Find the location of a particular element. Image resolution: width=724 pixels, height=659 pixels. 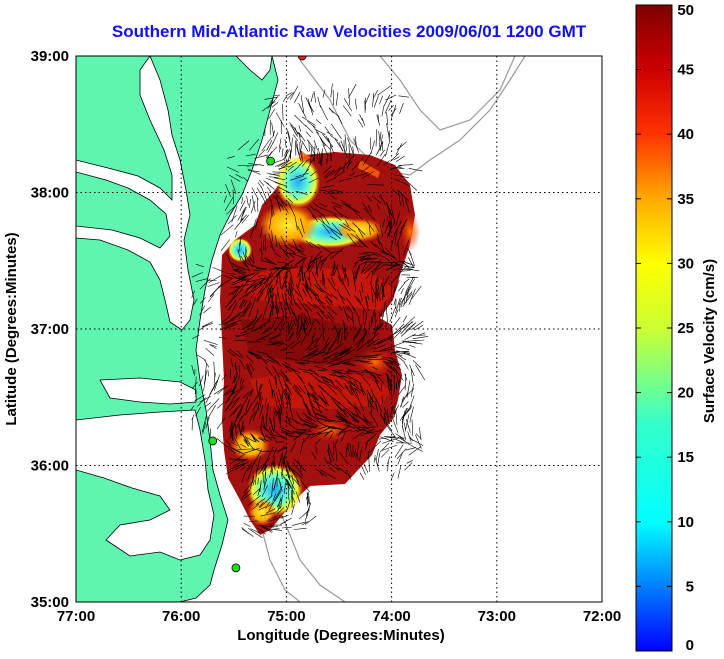

y-tick-labels: 39:00 38:00 37:00 36:00 35:00 is located at coordinates (50, 329).